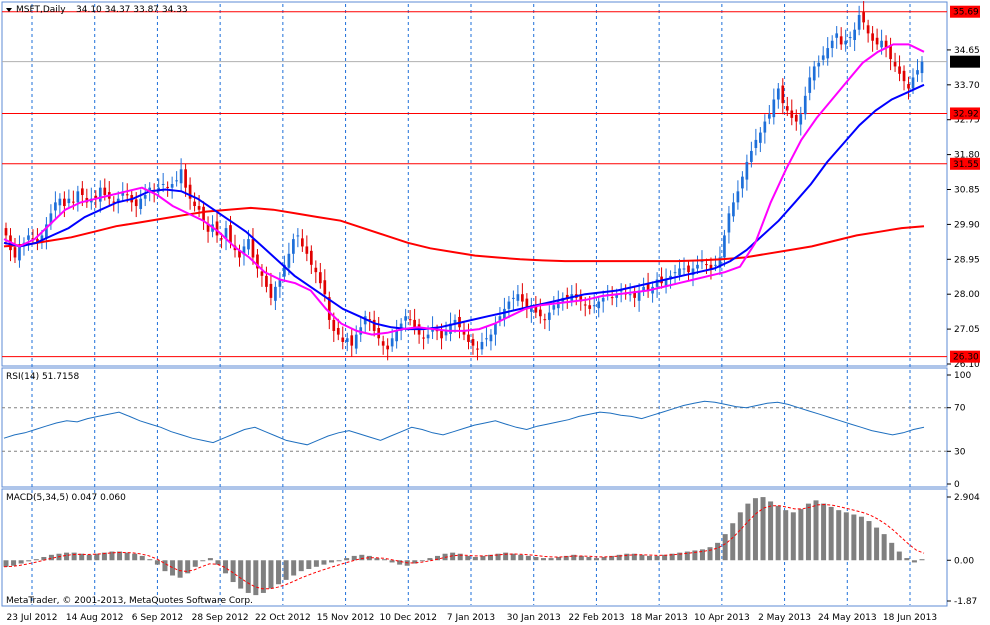  Describe the element at coordinates (157, 618) in the screenshot. I see `x-tick-label: 6 Sep 2012` at that location.